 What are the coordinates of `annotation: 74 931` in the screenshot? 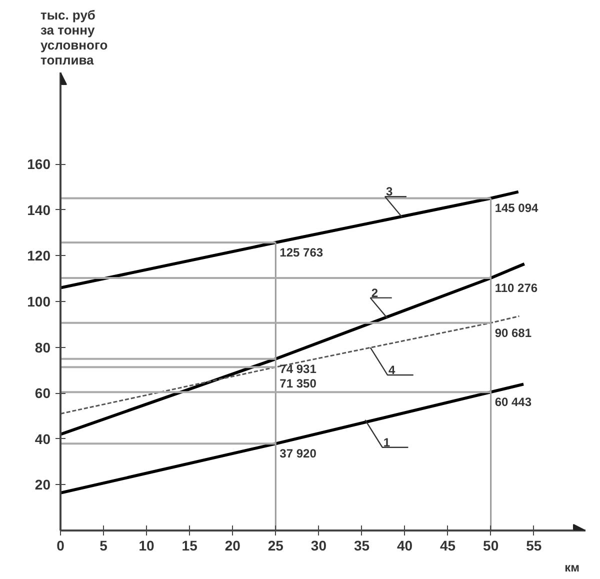 It's located at (298, 369).